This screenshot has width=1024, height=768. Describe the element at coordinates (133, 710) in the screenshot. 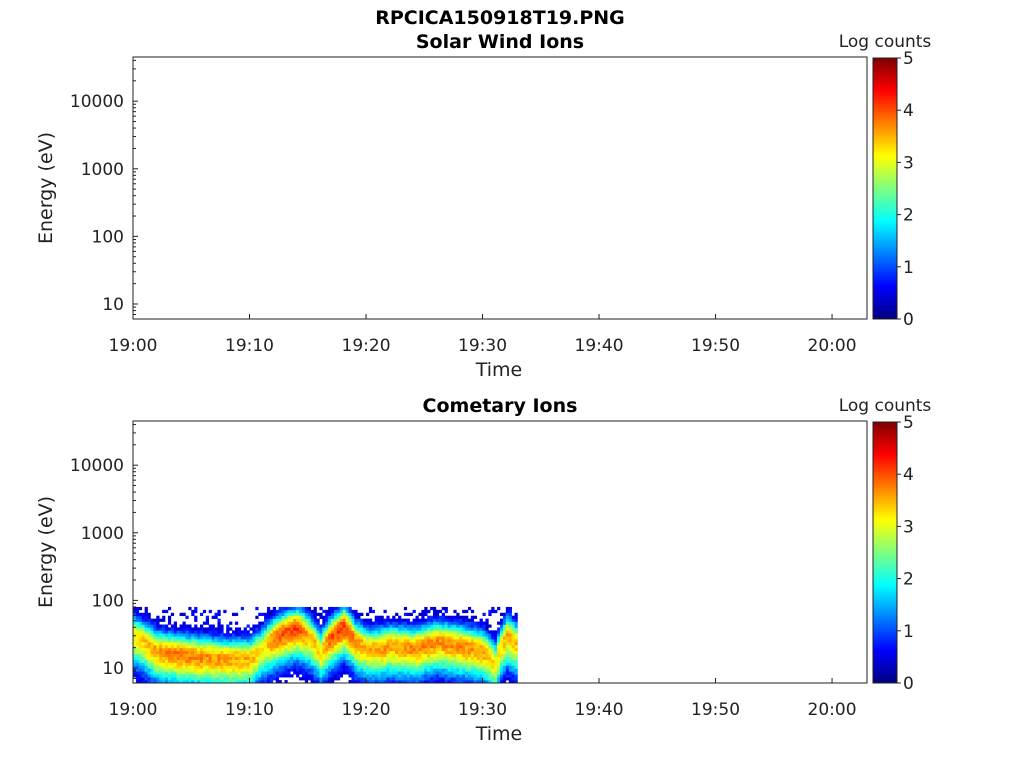

I see `x-tick-label: 19:00` at that location.